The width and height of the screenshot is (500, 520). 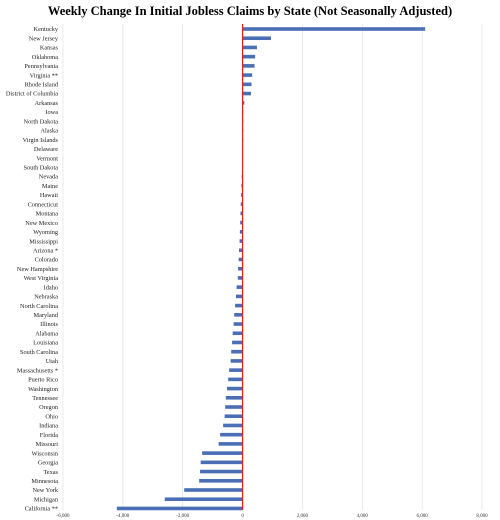 What do you see at coordinates (50, 131) in the screenshot?
I see `category-label: Alaska` at bounding box center [50, 131].